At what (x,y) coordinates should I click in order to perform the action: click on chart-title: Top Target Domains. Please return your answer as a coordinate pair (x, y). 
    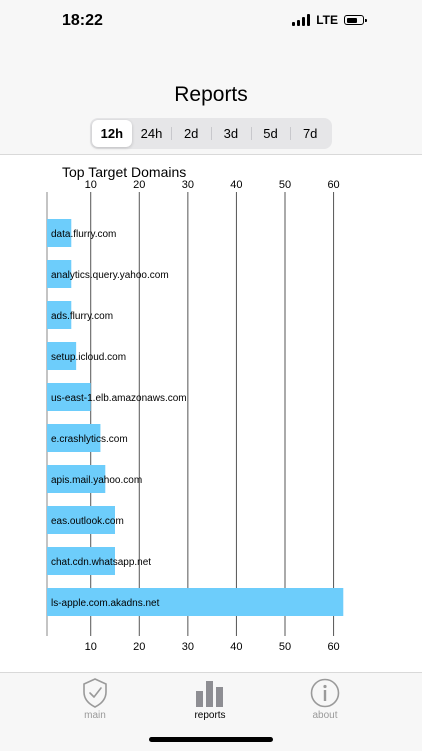
    Looking at the image, I should click on (124, 172).